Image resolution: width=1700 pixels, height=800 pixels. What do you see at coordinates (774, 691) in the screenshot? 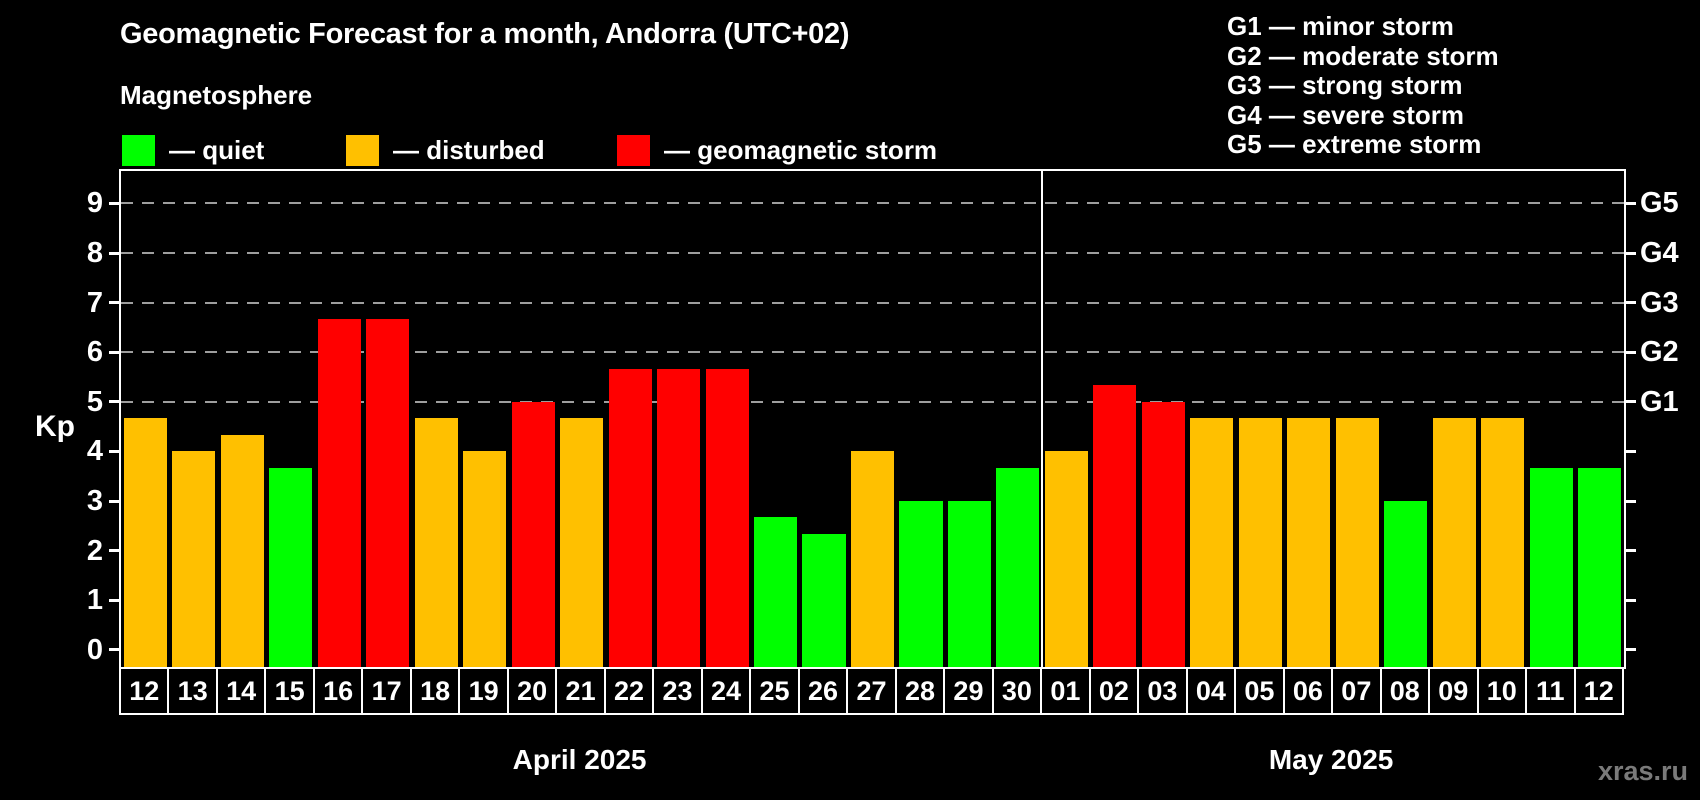
I see `date-cell: 25` at bounding box center [774, 691].